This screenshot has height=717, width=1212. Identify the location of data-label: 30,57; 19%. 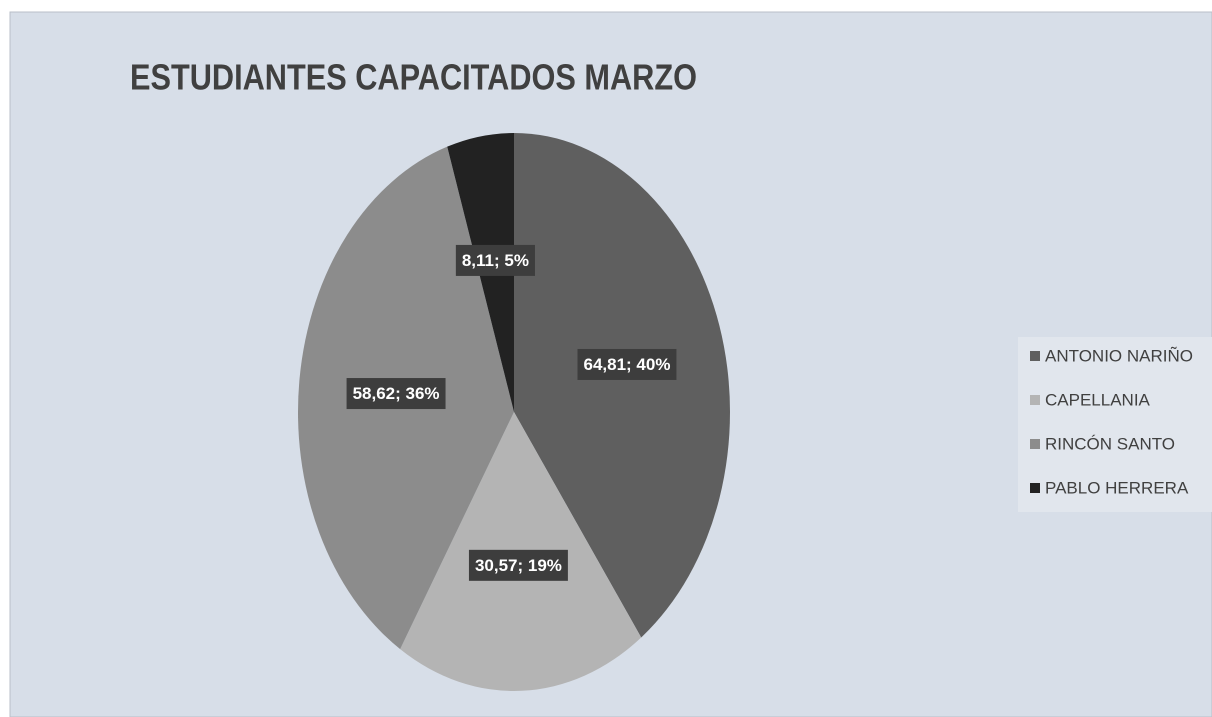
(518, 565).